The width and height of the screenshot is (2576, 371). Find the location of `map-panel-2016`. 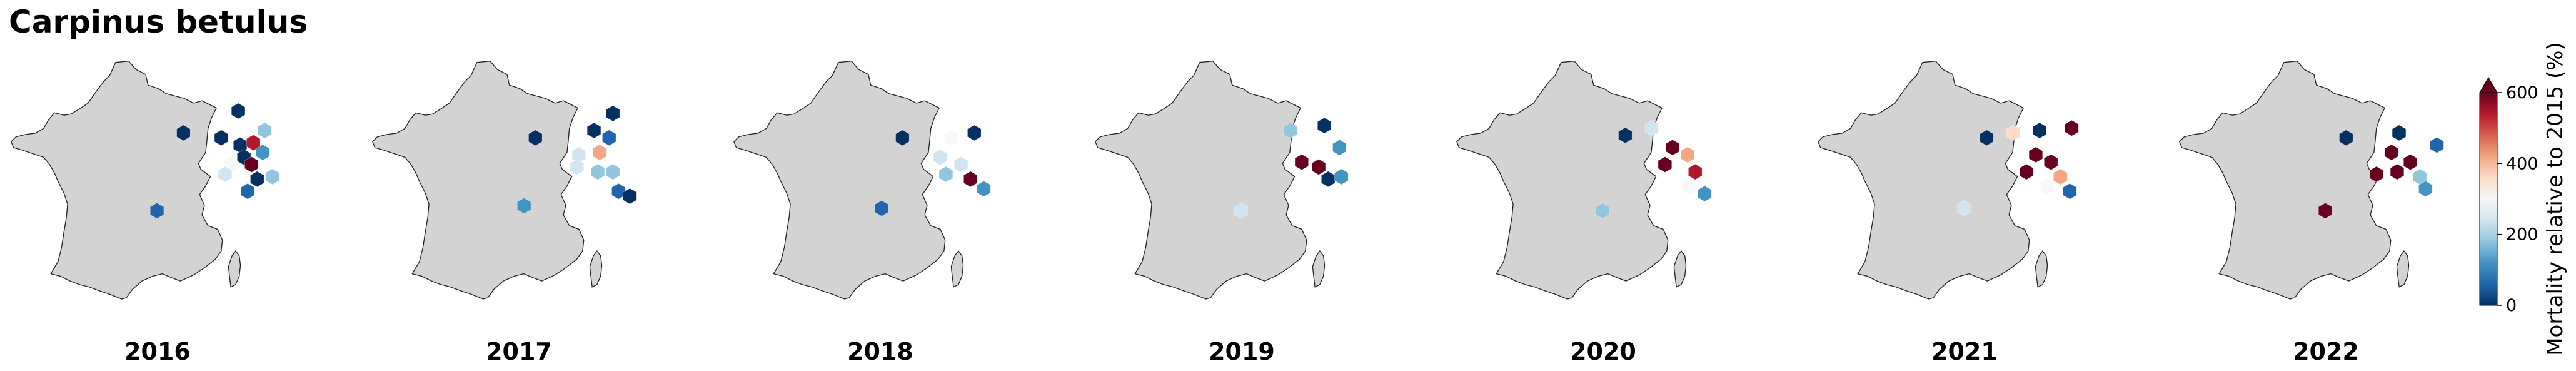

map-panel-2016 is located at coordinates (145, 181).